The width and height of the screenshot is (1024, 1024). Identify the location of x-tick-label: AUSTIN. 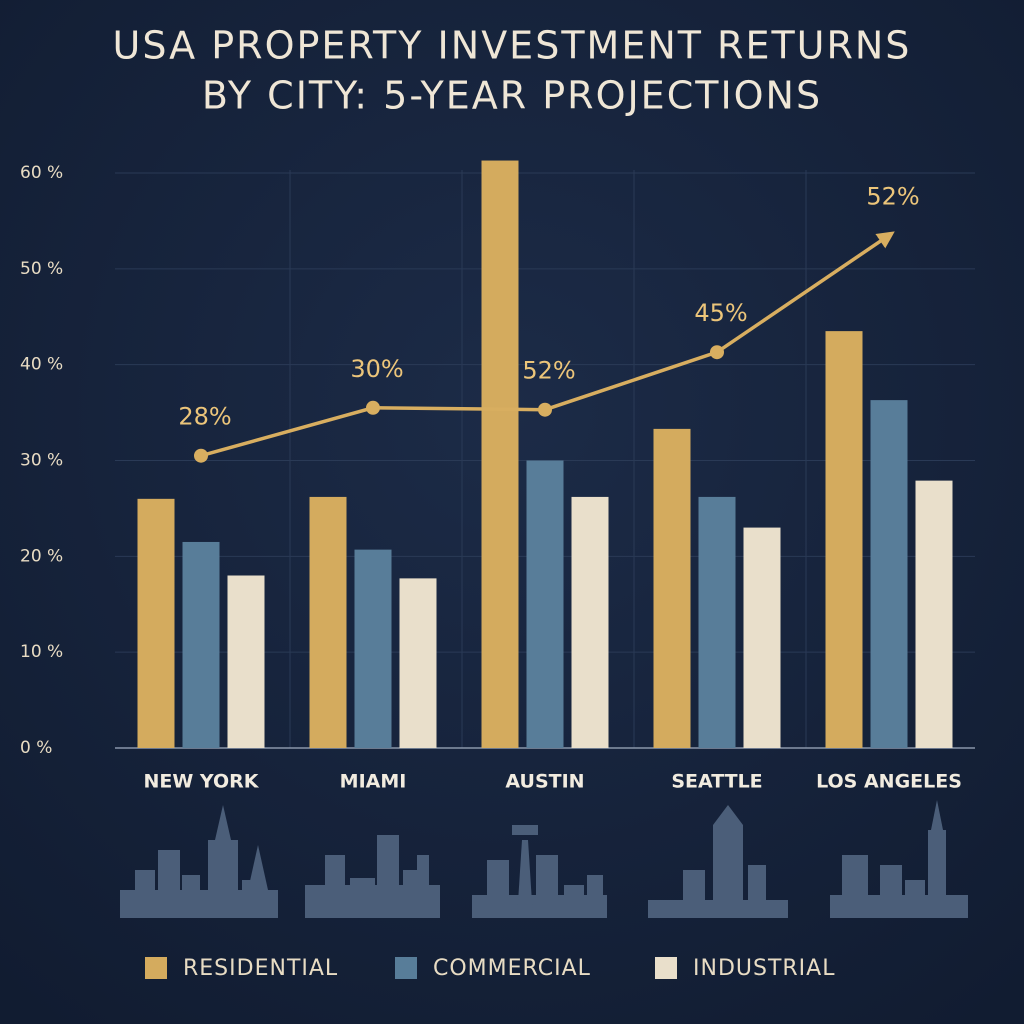
(544, 782).